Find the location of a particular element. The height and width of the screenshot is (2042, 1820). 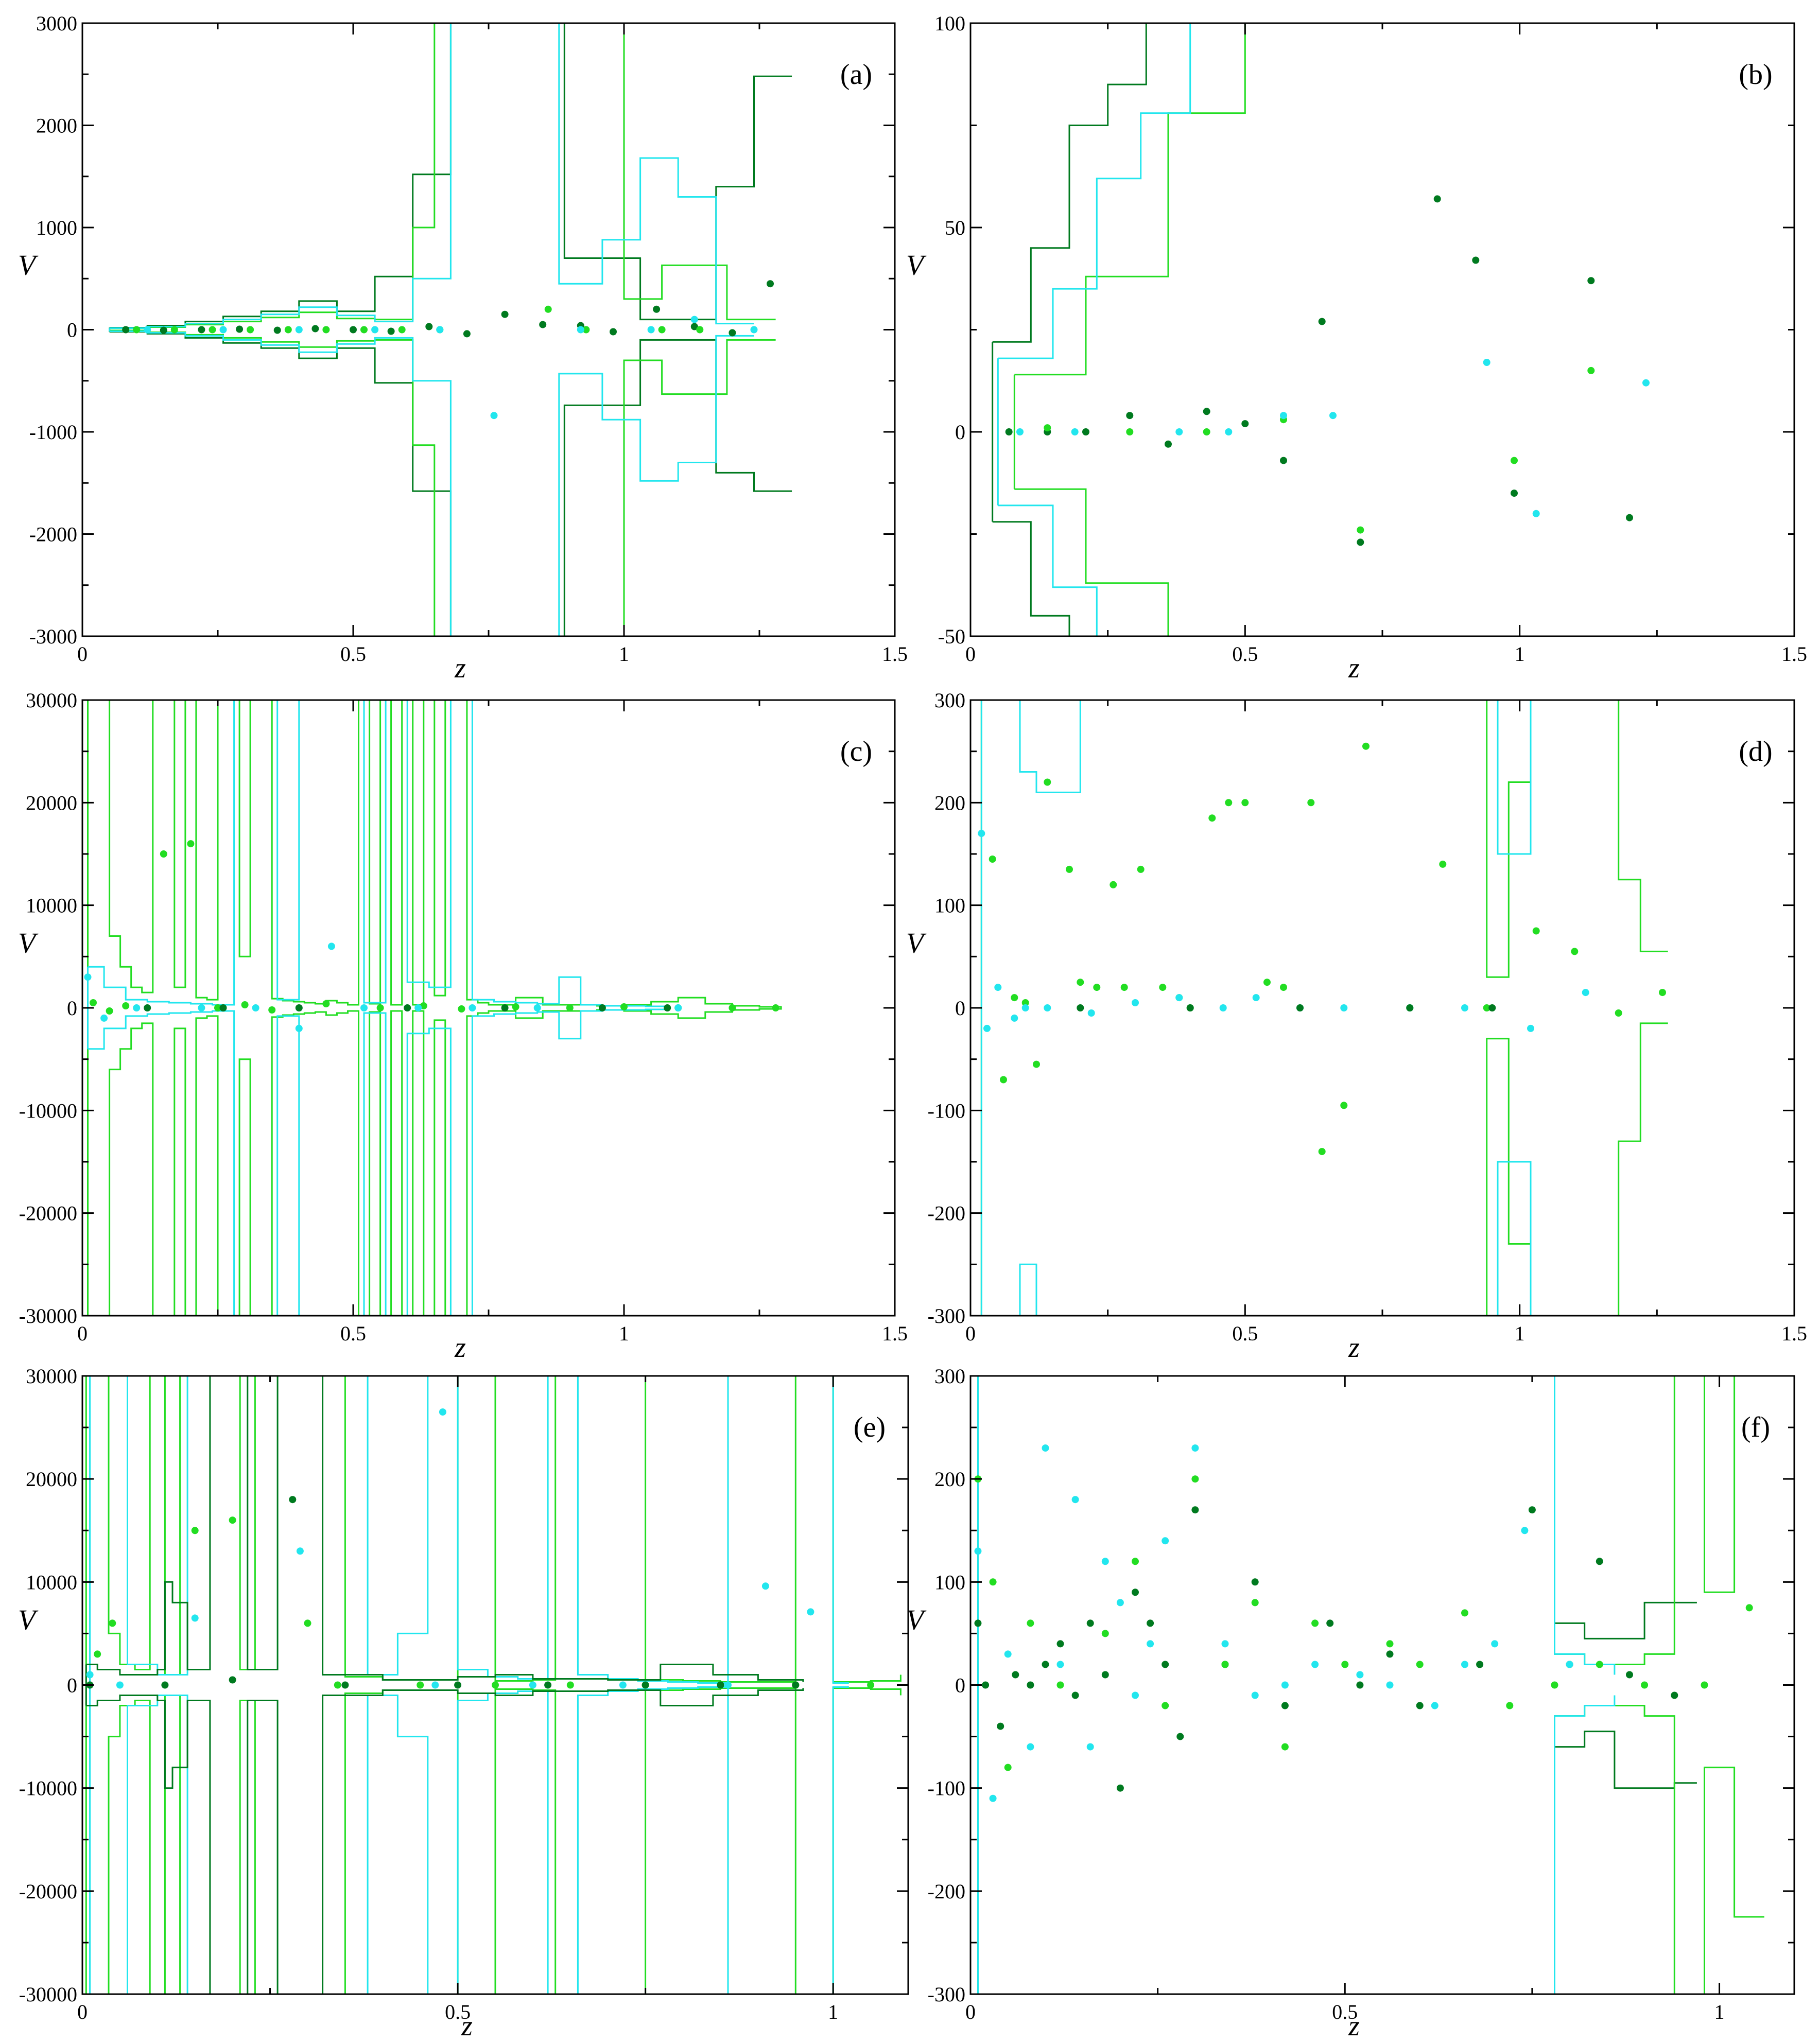

panel-d-ytick-label: -300 is located at coordinates (946, 1316).